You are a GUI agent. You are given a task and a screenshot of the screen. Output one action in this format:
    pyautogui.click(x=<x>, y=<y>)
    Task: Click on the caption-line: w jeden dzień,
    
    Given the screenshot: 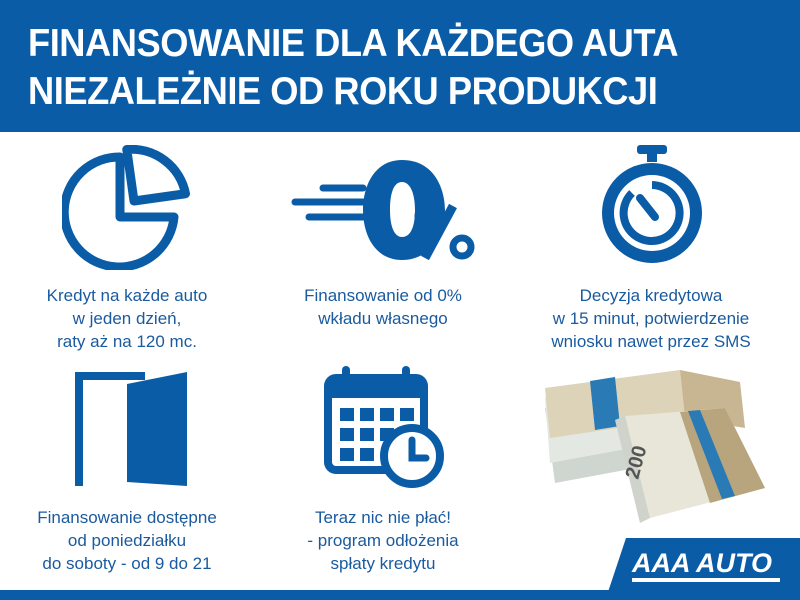 What is the action you would take?
    pyautogui.click(x=127, y=318)
    